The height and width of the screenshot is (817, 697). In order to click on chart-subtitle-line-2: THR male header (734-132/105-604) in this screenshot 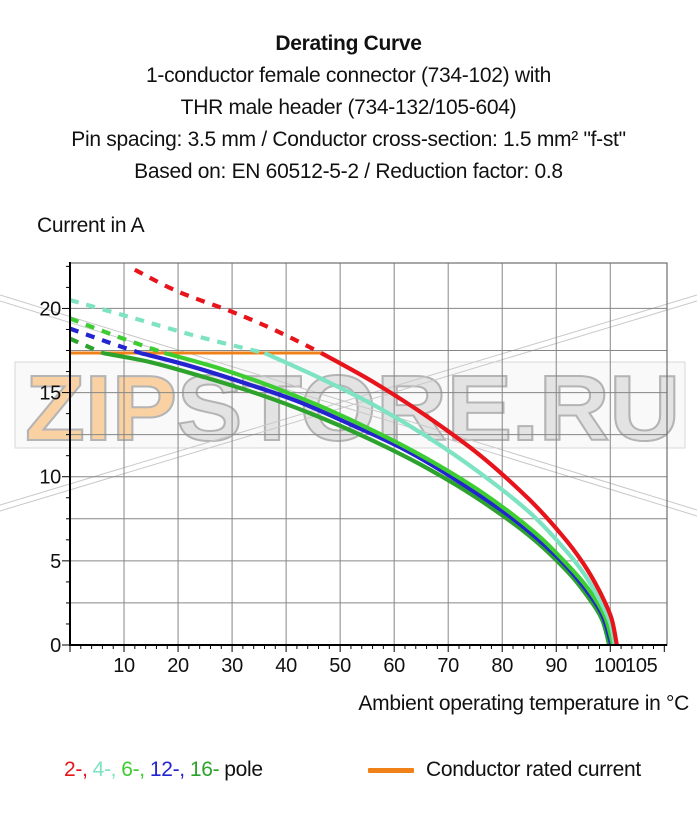, I will do `click(348, 107)`.